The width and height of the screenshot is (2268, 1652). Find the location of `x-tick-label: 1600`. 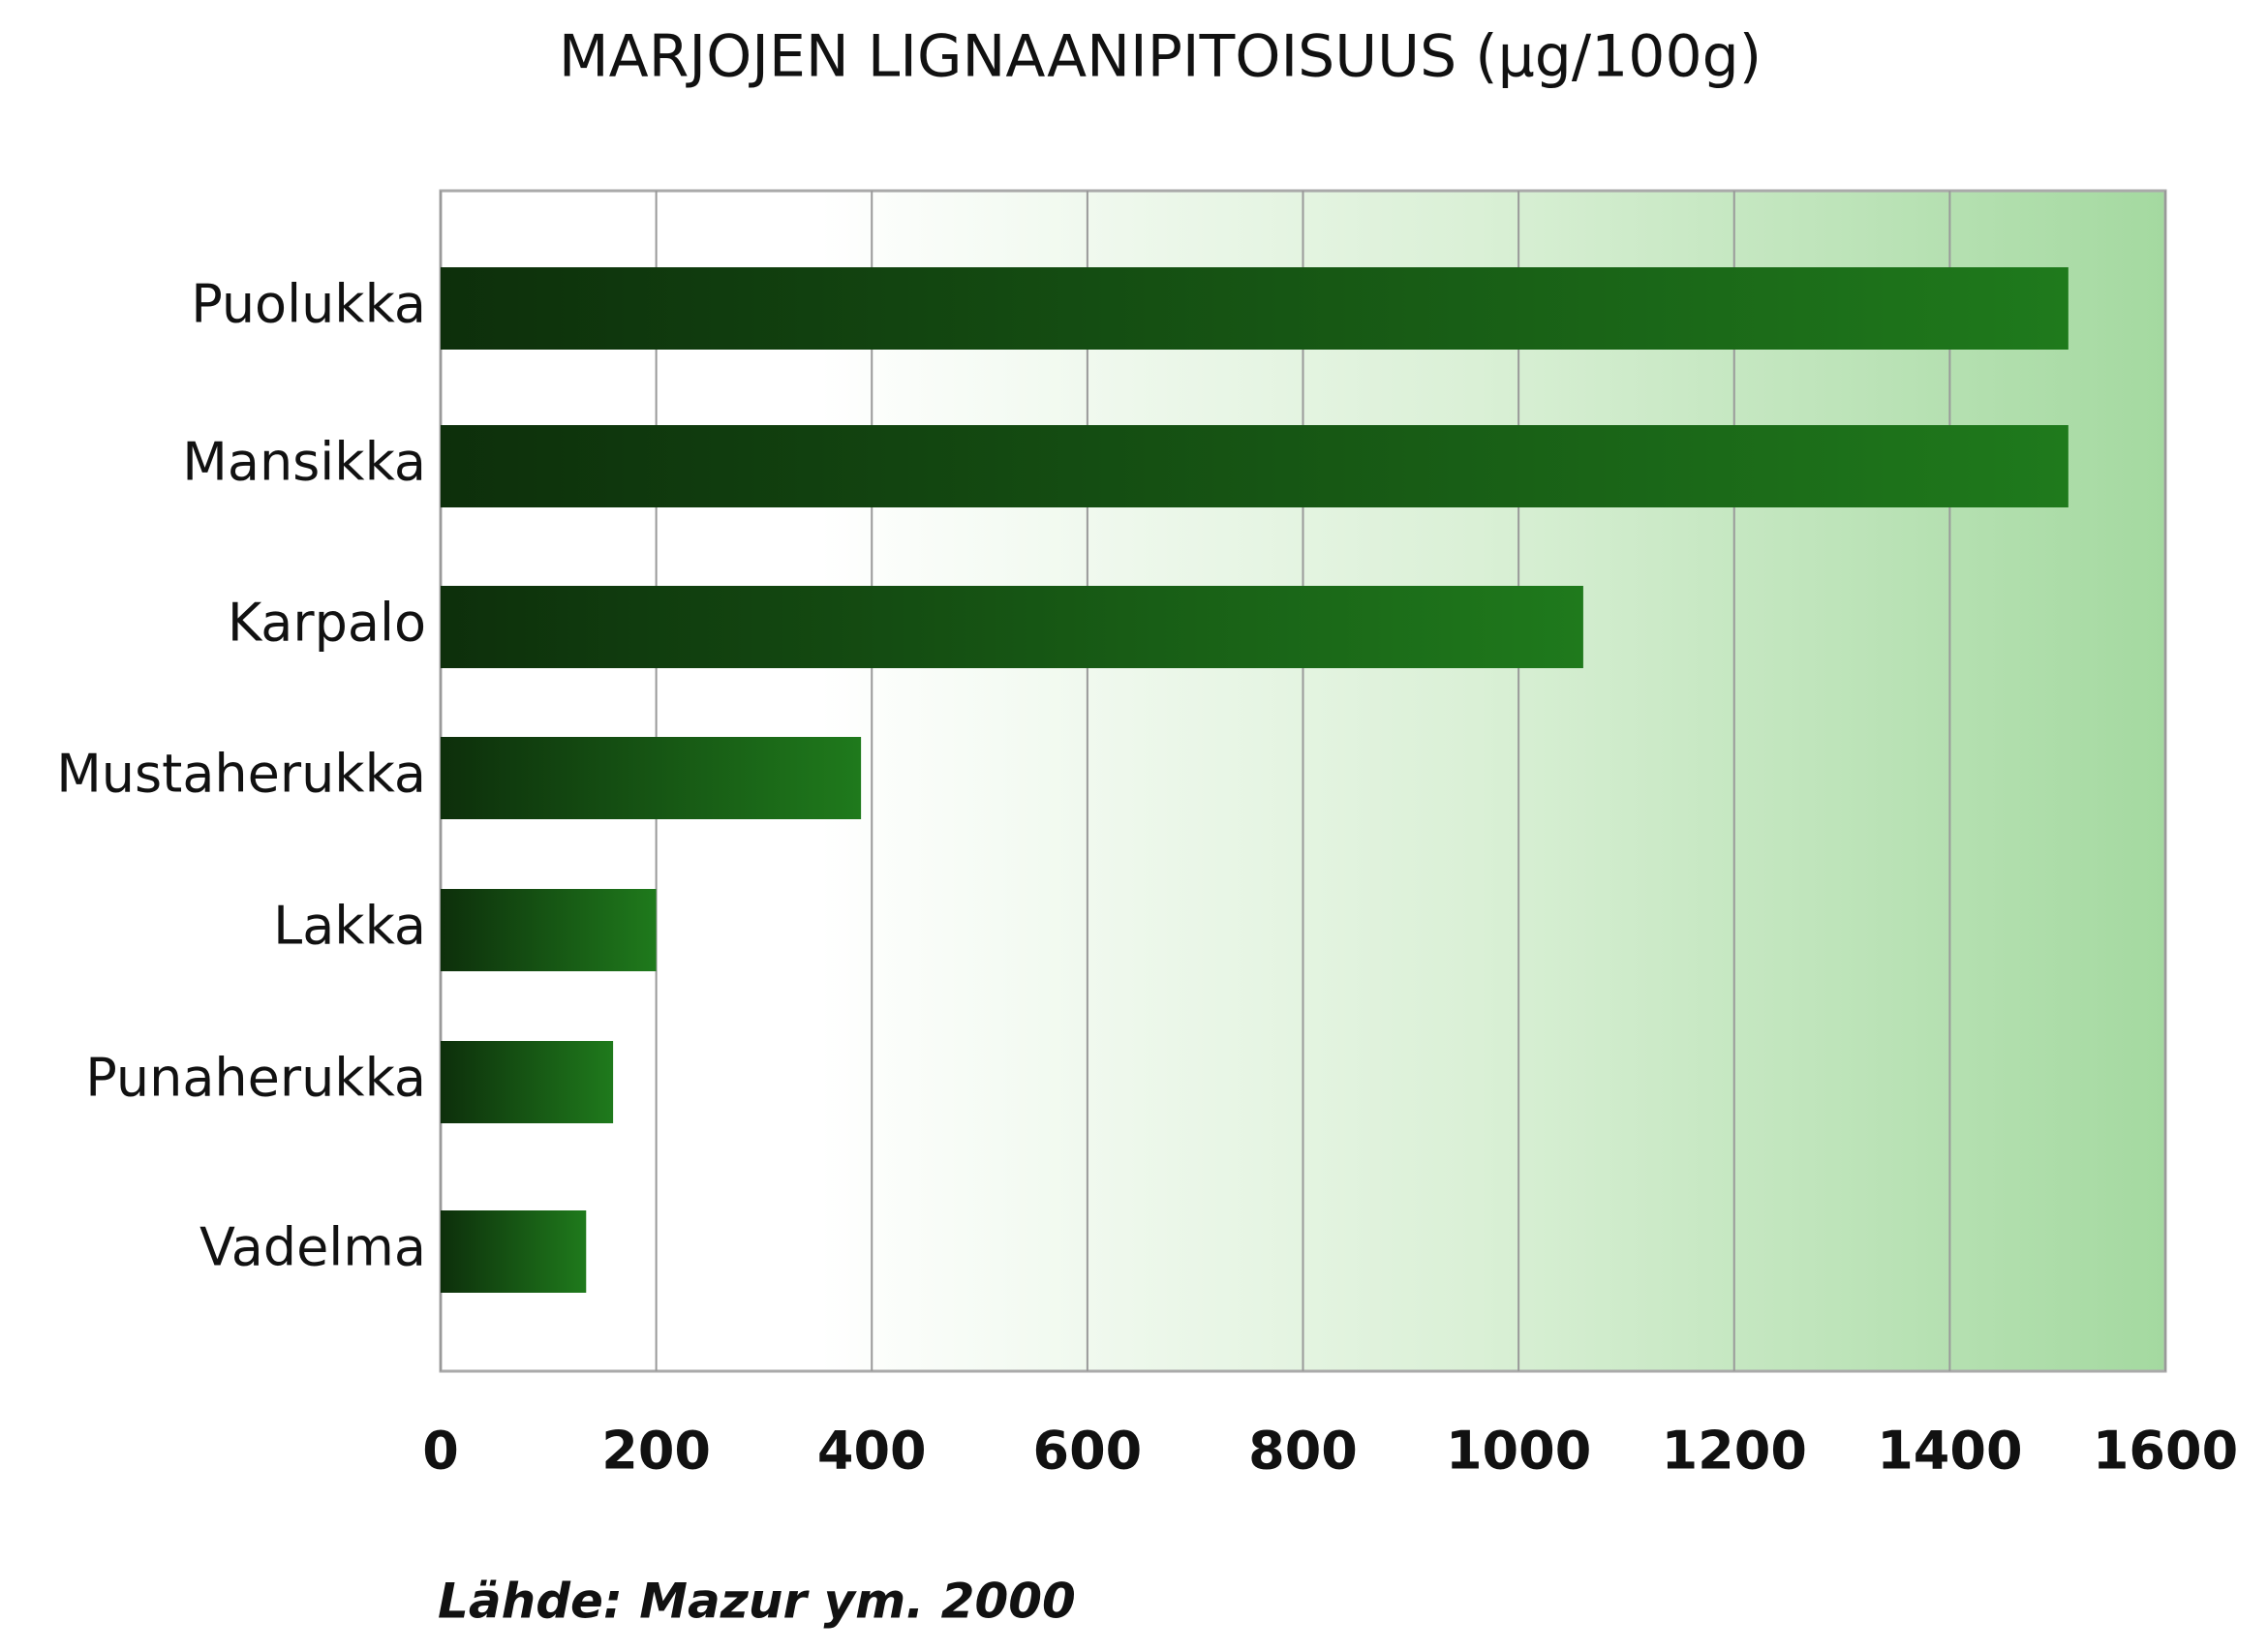

x-tick-label: 1600 is located at coordinates (2166, 1451).